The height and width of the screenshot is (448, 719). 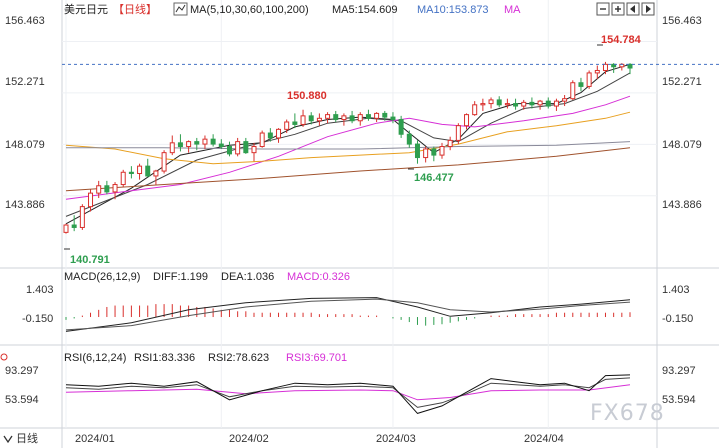 I want to click on crosshair-marker-icon, so click(x=4, y=357).